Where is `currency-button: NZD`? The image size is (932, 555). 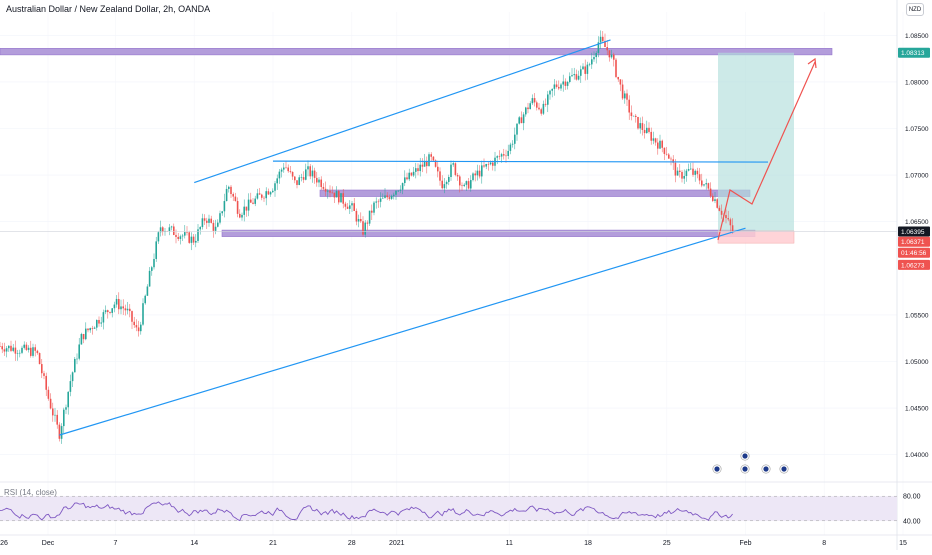
currency-button: NZD is located at coordinates (915, 9).